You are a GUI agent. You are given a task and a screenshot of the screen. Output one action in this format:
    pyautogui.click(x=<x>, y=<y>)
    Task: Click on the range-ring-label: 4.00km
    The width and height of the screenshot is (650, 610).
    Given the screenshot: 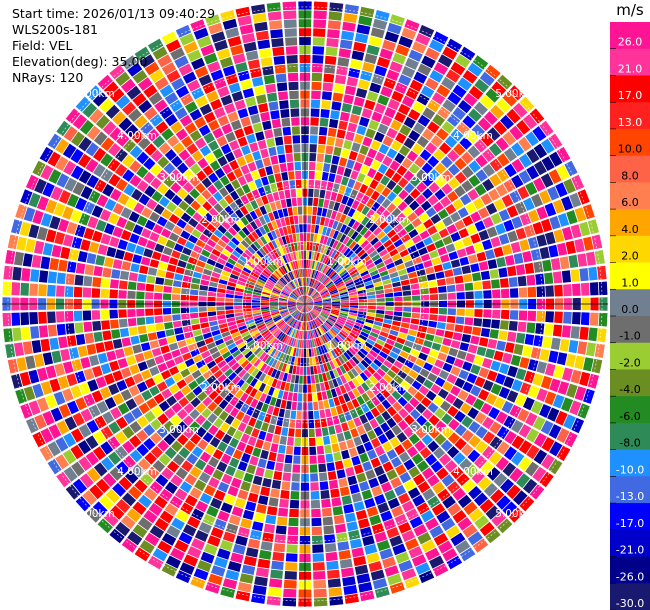 What is the action you would take?
    pyautogui.click(x=137, y=472)
    